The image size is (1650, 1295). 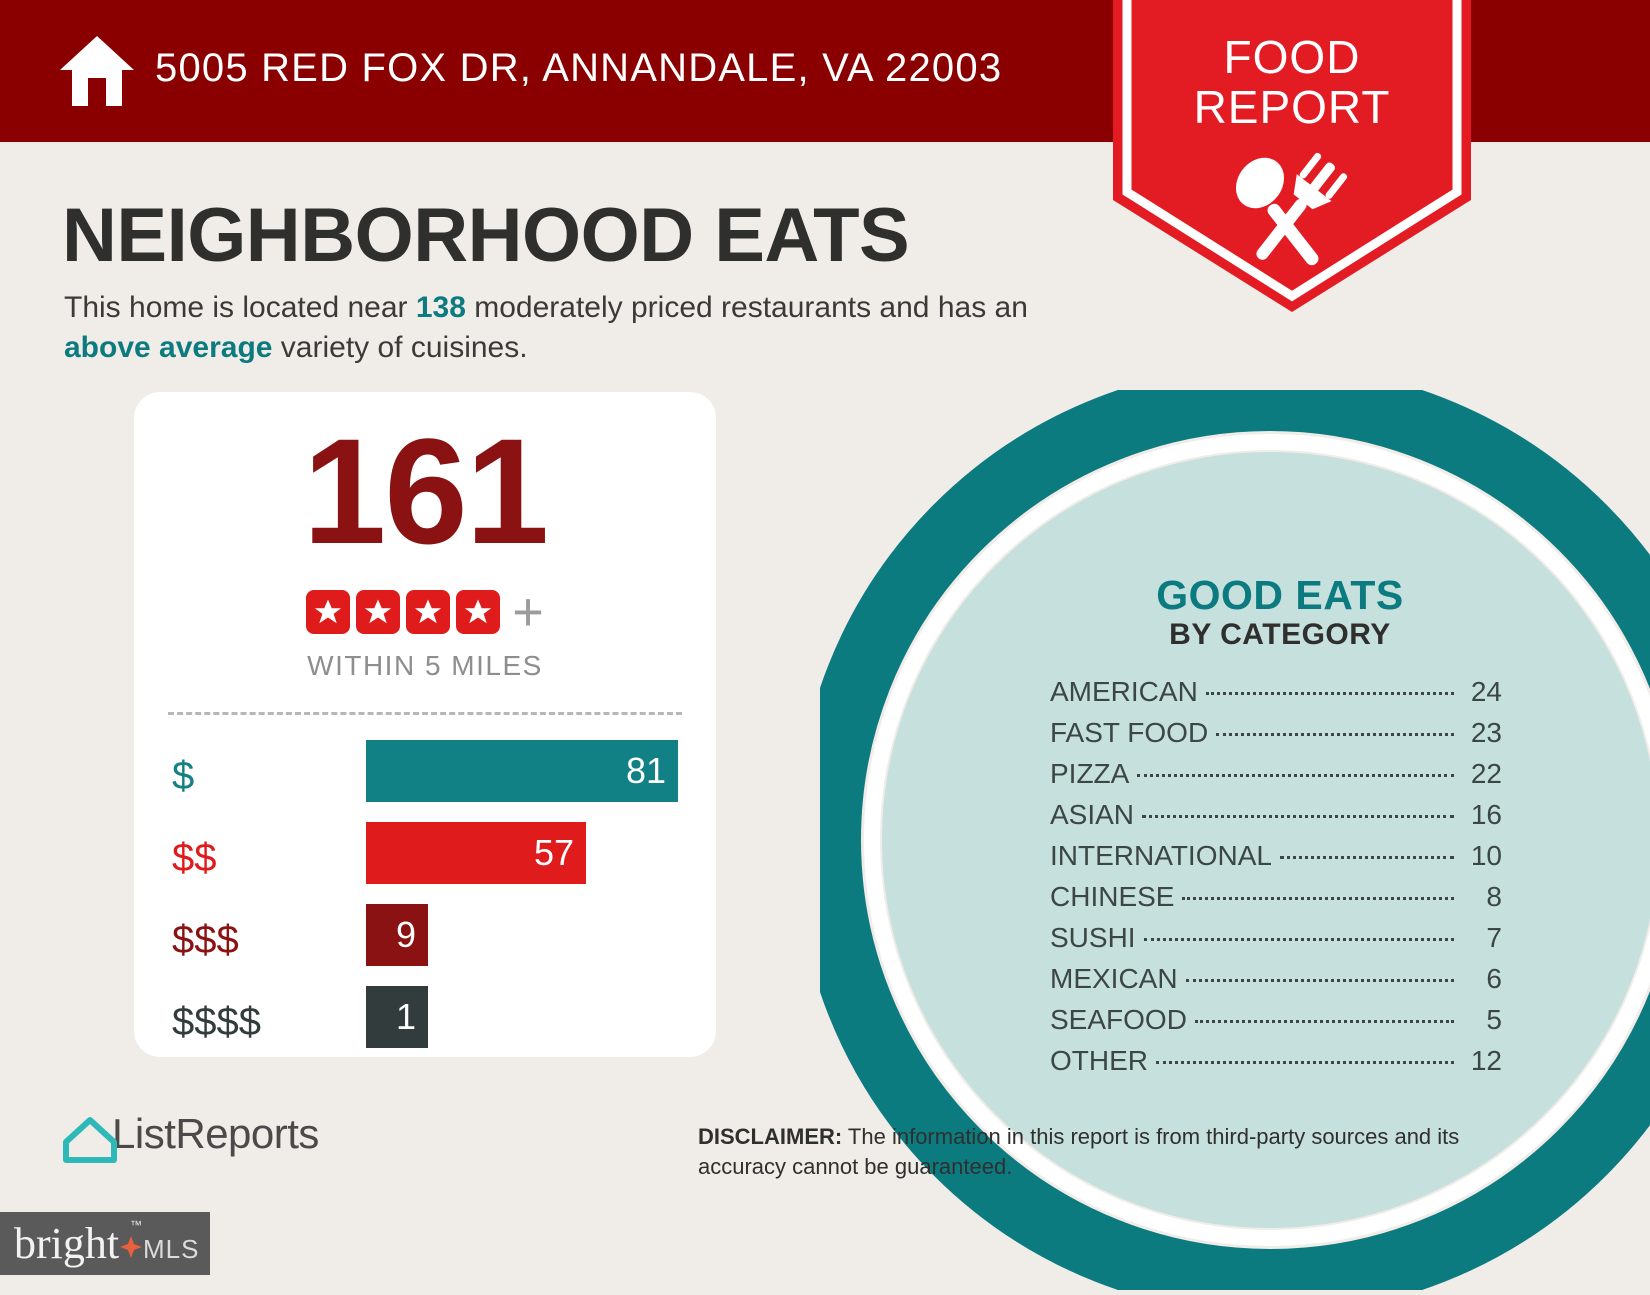 I want to click on restaurant-count: 161, so click(x=425, y=491).